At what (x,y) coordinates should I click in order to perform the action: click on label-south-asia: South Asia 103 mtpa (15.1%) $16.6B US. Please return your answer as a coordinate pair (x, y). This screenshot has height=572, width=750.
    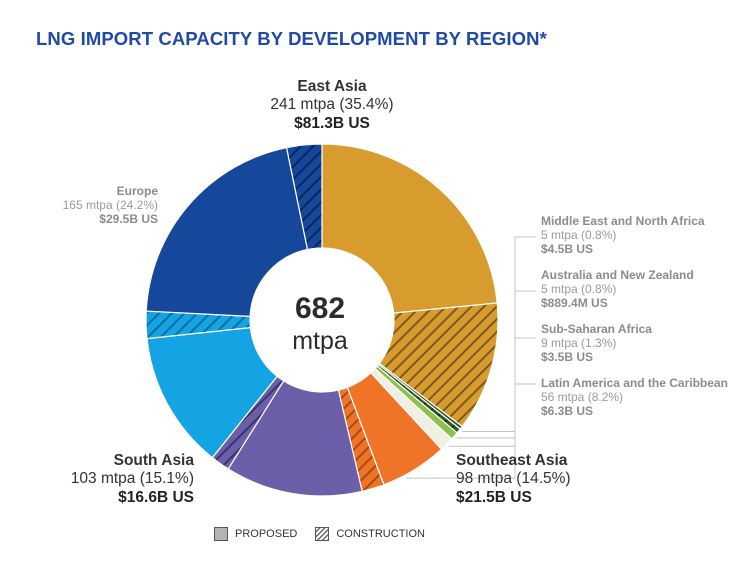
    Looking at the image, I should click on (102, 479).